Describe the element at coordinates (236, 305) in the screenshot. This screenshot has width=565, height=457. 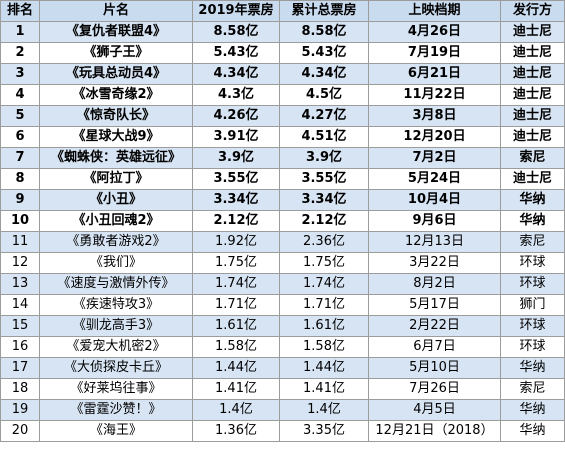
I see `cell-box-2019: 1.71亿` at that location.